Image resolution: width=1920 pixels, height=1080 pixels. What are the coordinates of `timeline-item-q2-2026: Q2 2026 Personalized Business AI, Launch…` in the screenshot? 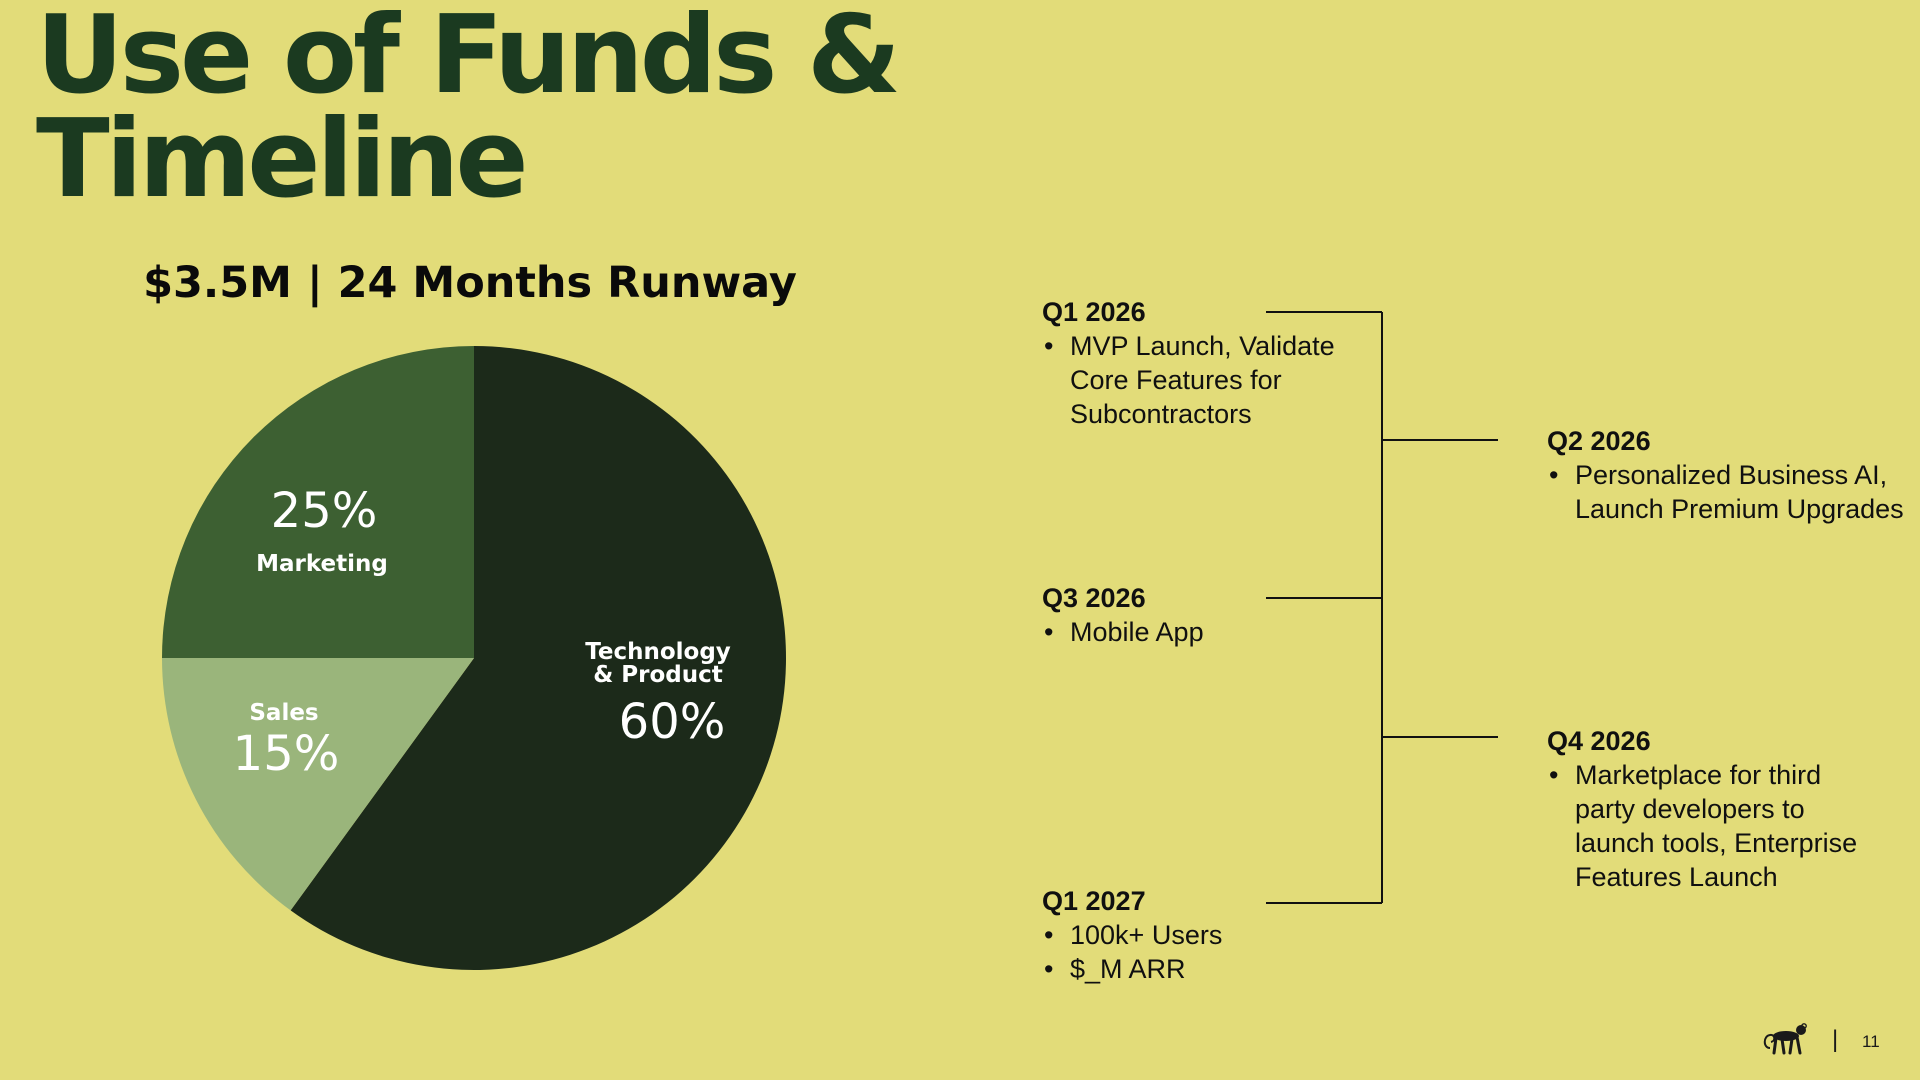 It's located at (1727, 475).